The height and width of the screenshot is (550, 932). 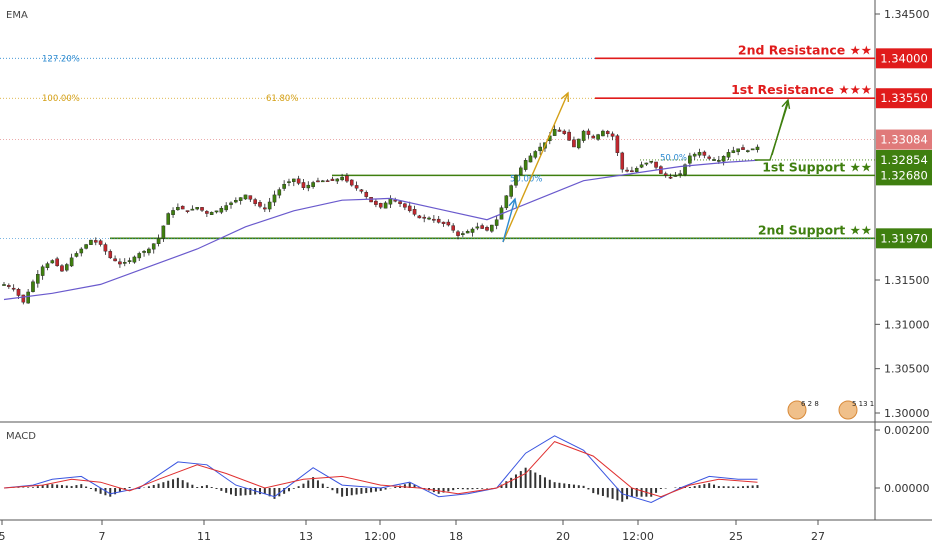 What do you see at coordinates (907, 14) in the screenshot?
I see `y-tick-label: 1.34500` at bounding box center [907, 14].